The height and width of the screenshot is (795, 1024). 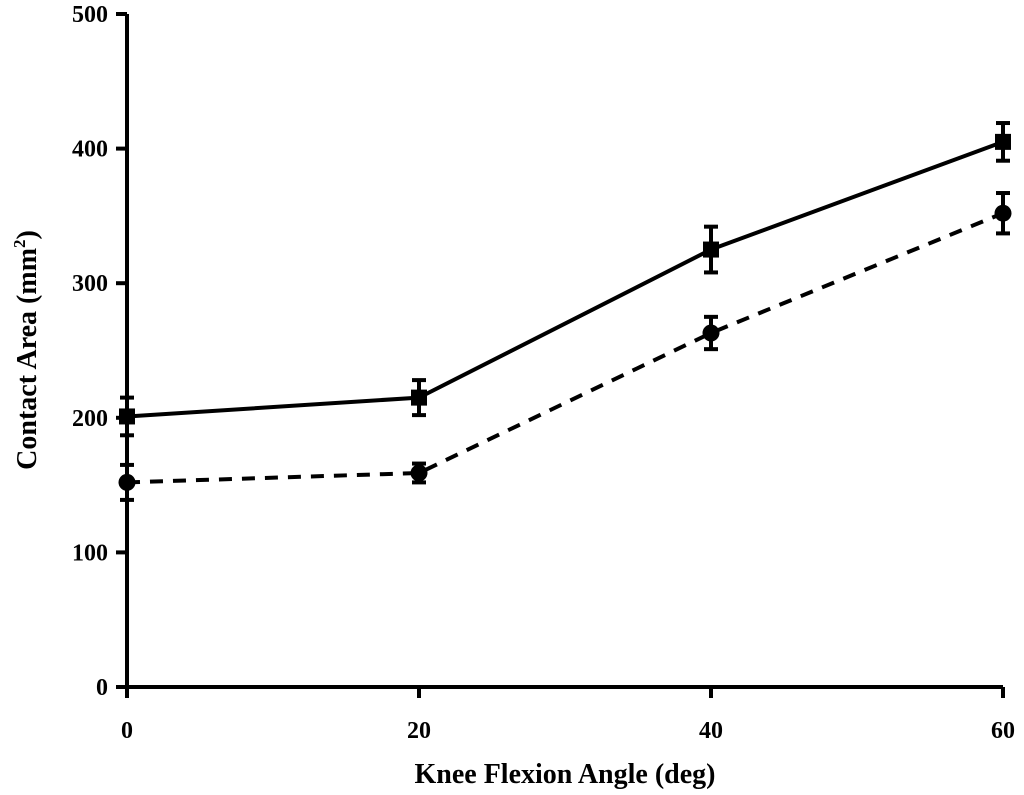 I want to click on y-axis-label-close: ), so click(x=27, y=234).